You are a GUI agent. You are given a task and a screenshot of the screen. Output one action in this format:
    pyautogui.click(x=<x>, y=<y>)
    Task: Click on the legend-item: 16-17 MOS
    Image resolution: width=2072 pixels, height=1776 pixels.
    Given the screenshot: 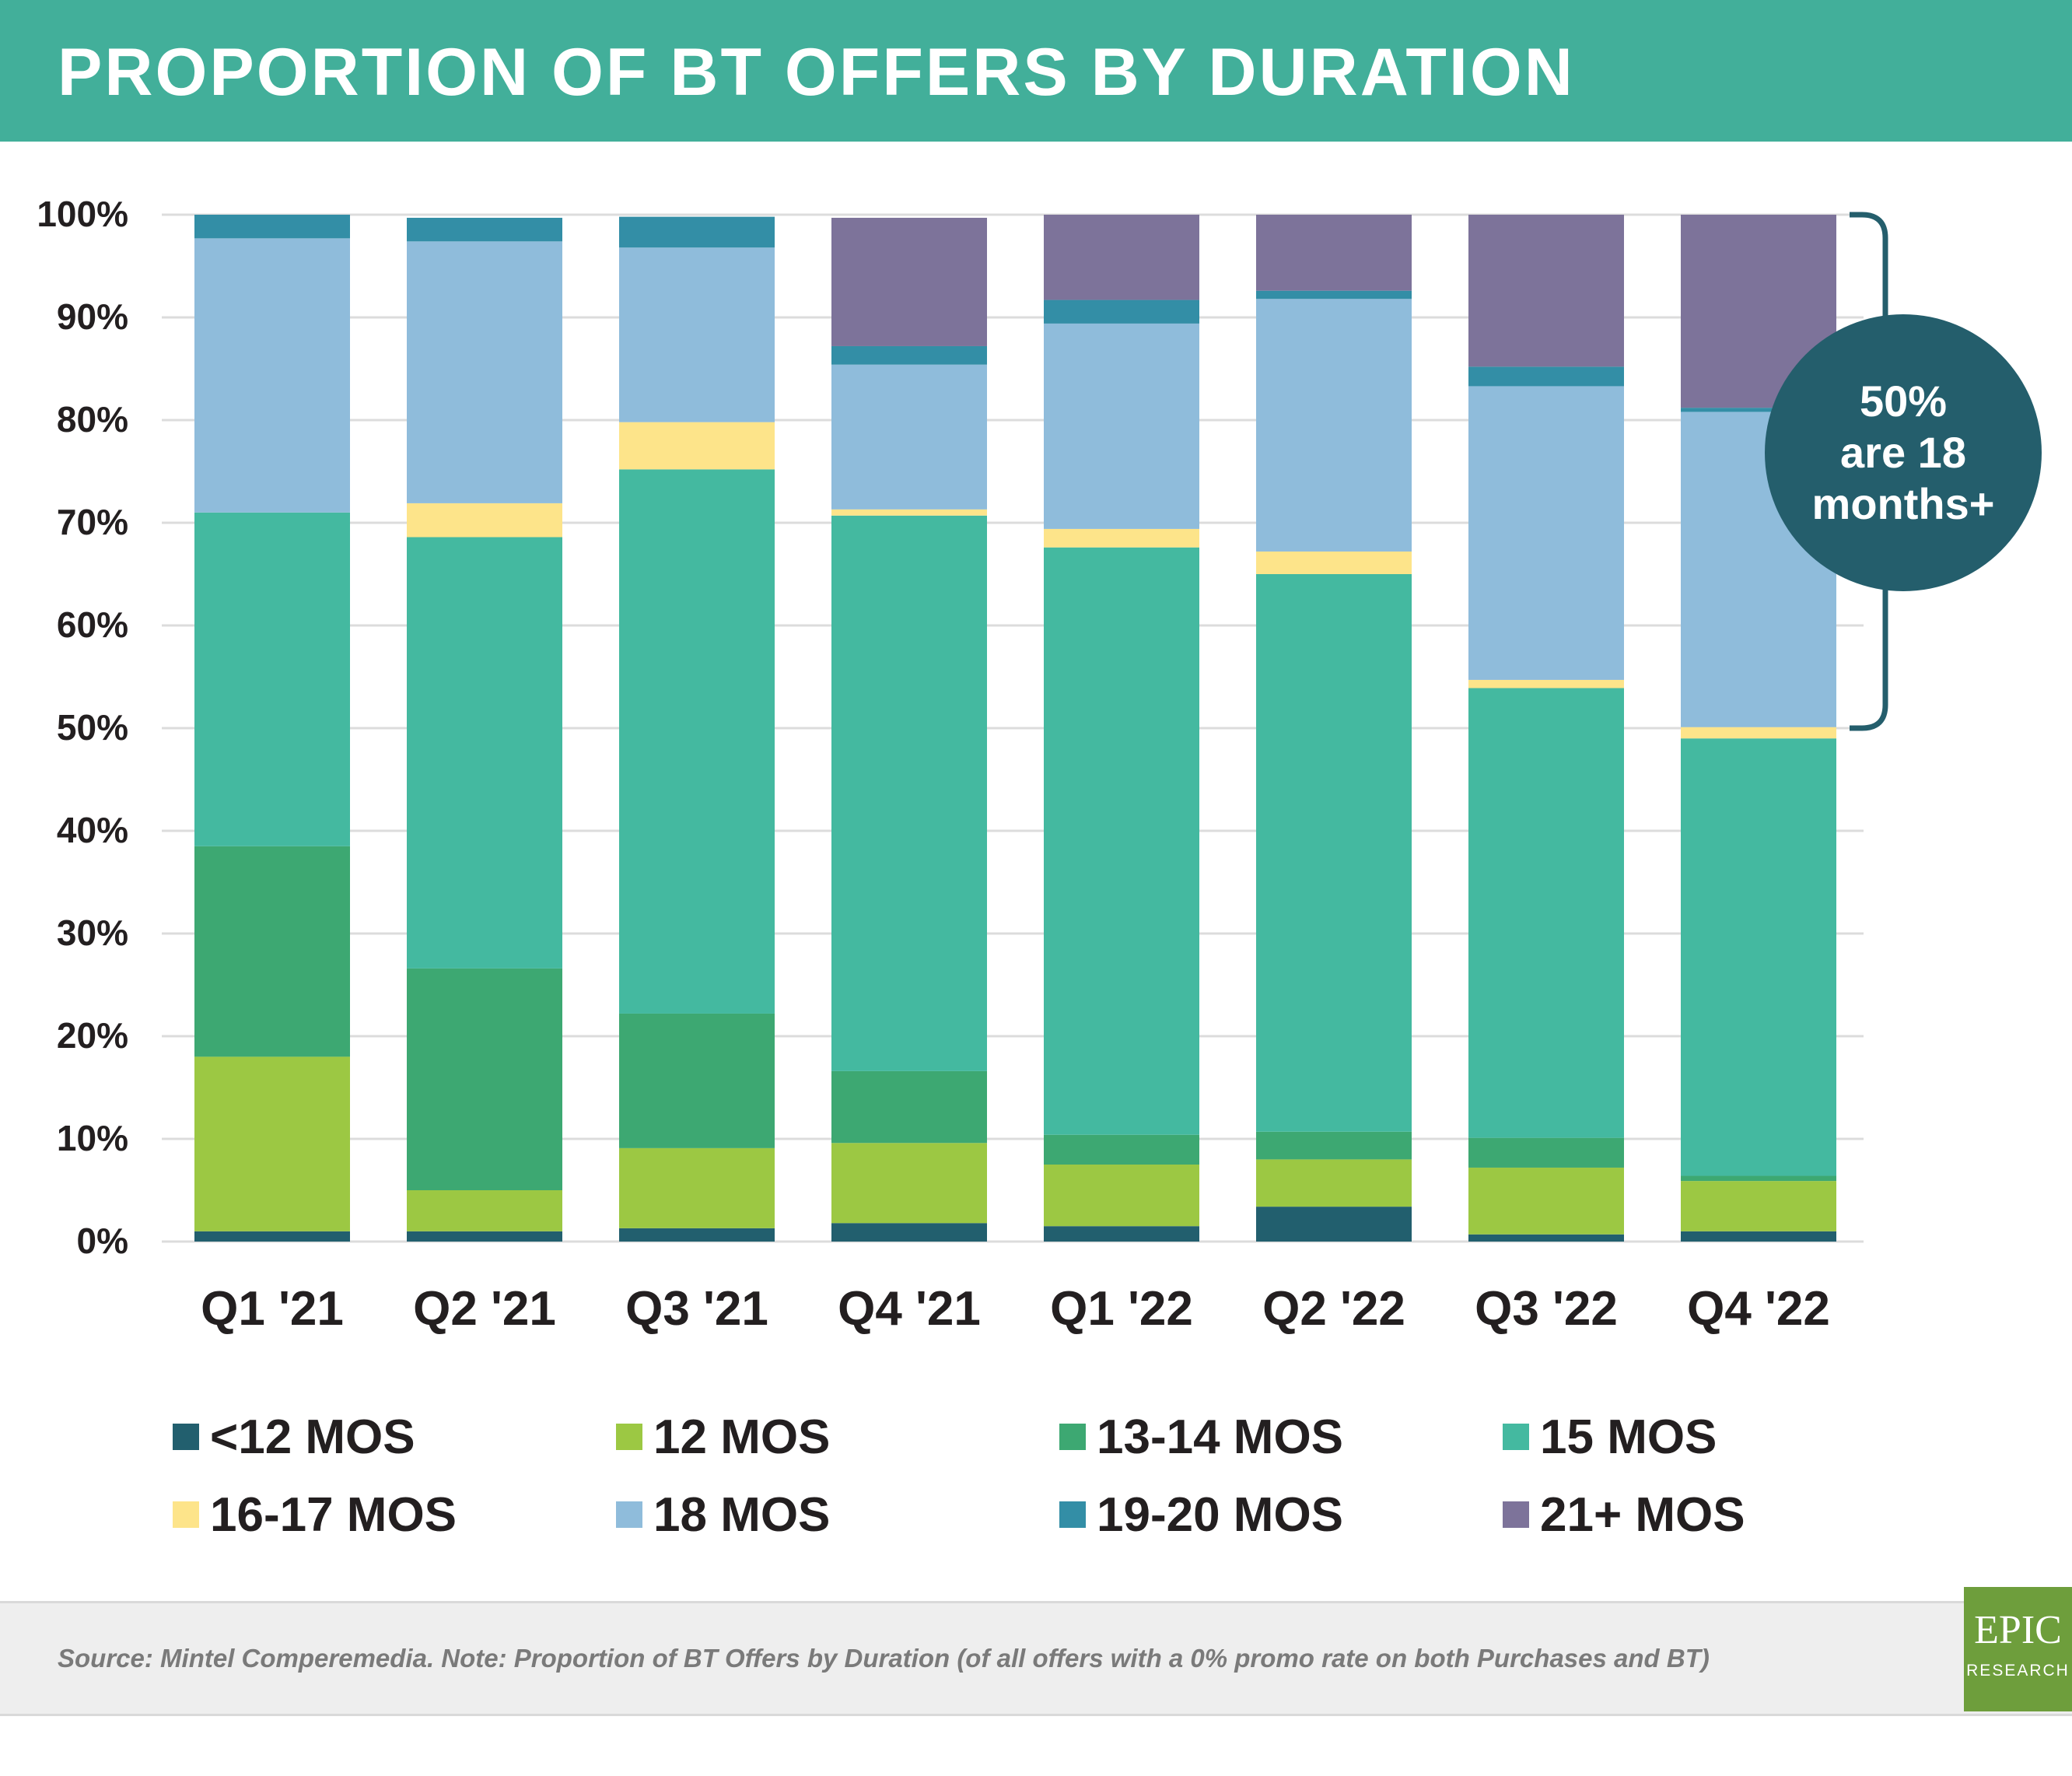 What is the action you would take?
    pyautogui.click(x=315, y=1515)
    